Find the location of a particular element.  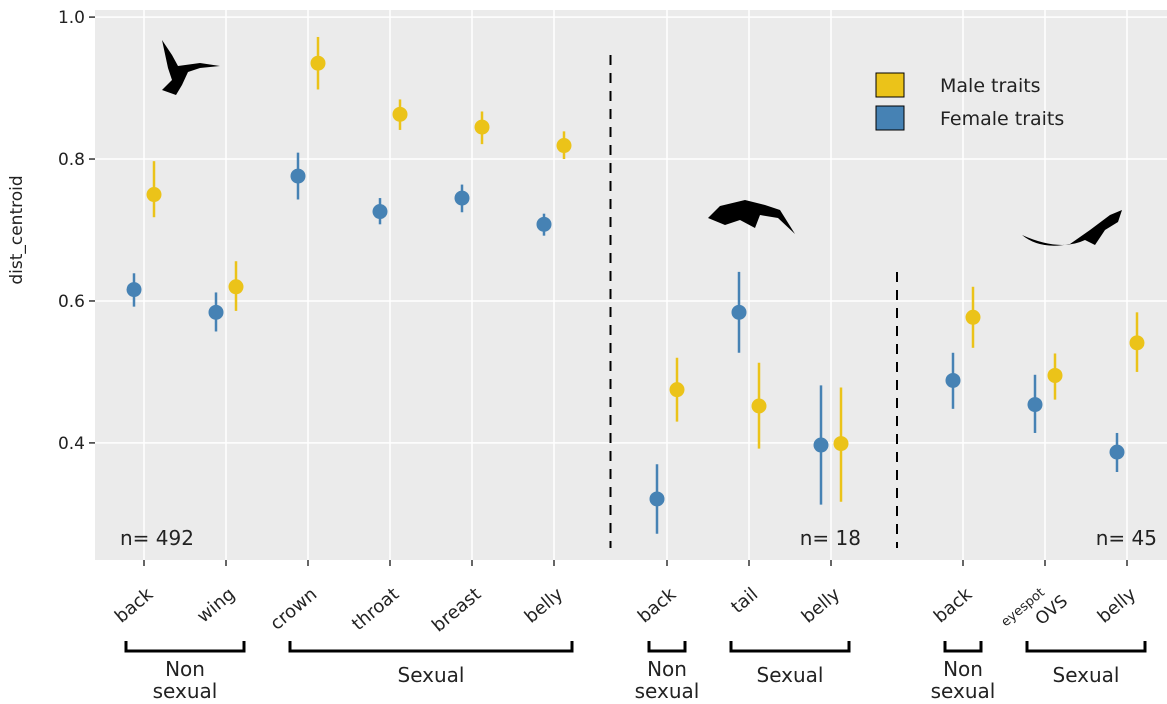

y-tick-label: 1.0 is located at coordinates (71, 18).